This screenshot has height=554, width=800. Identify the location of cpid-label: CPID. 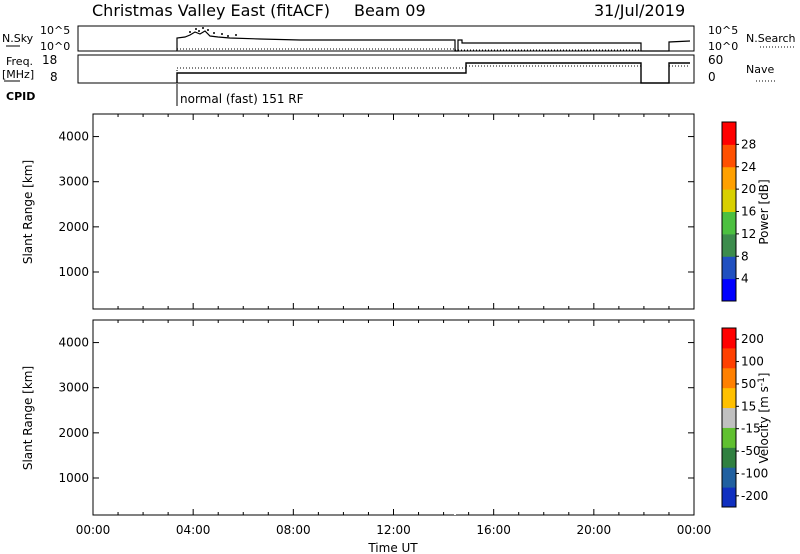
(20, 96).